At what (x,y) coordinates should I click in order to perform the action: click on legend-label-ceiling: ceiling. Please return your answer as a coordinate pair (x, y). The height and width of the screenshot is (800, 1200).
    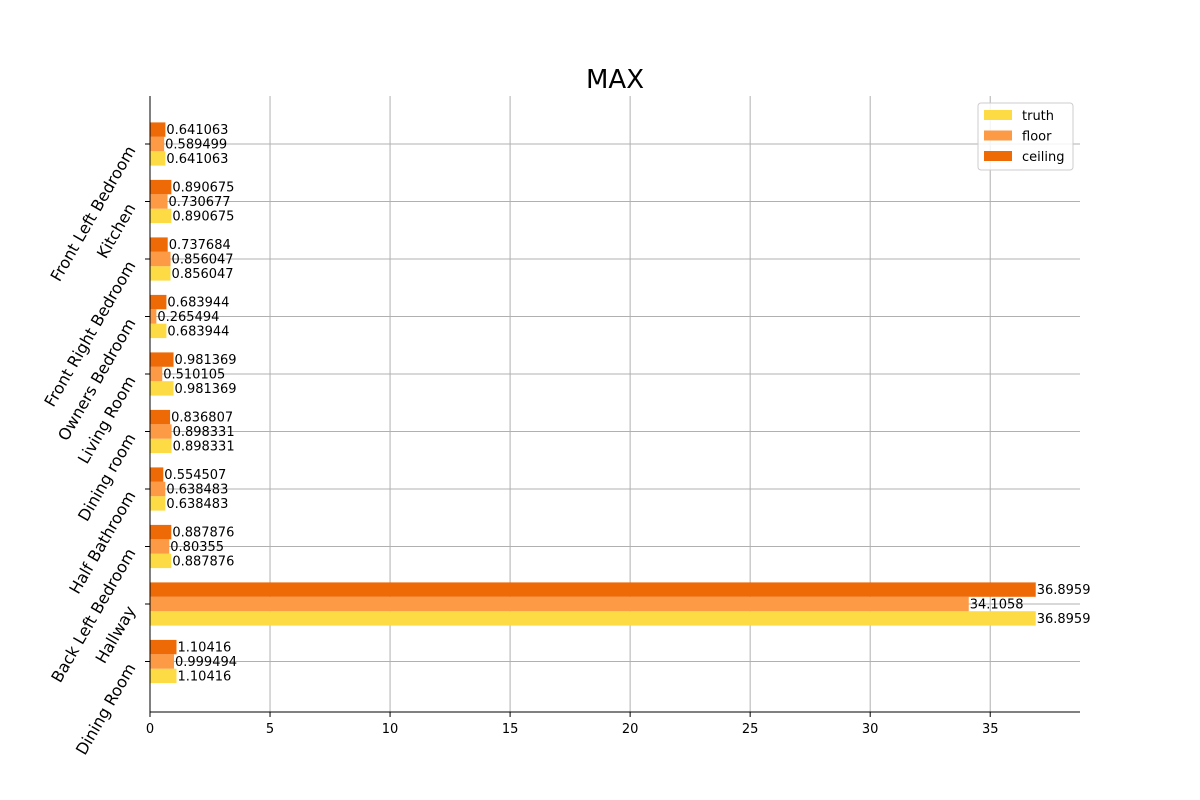
    Looking at the image, I should click on (1043, 157).